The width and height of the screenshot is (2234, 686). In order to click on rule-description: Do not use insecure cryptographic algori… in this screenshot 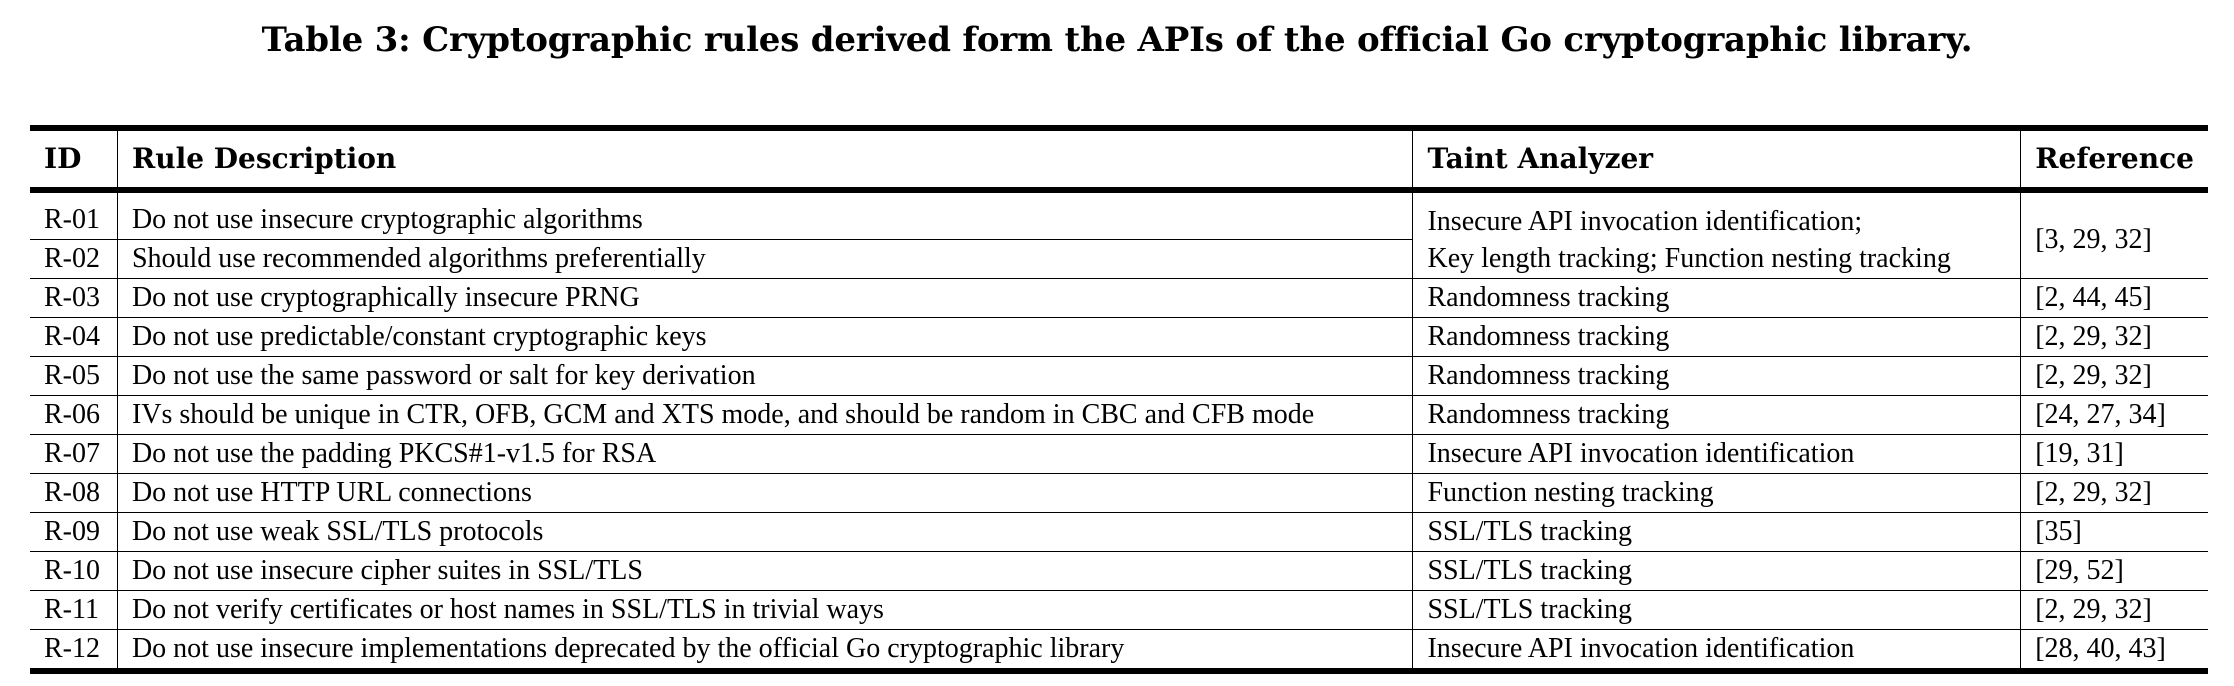, I will do `click(764, 215)`.